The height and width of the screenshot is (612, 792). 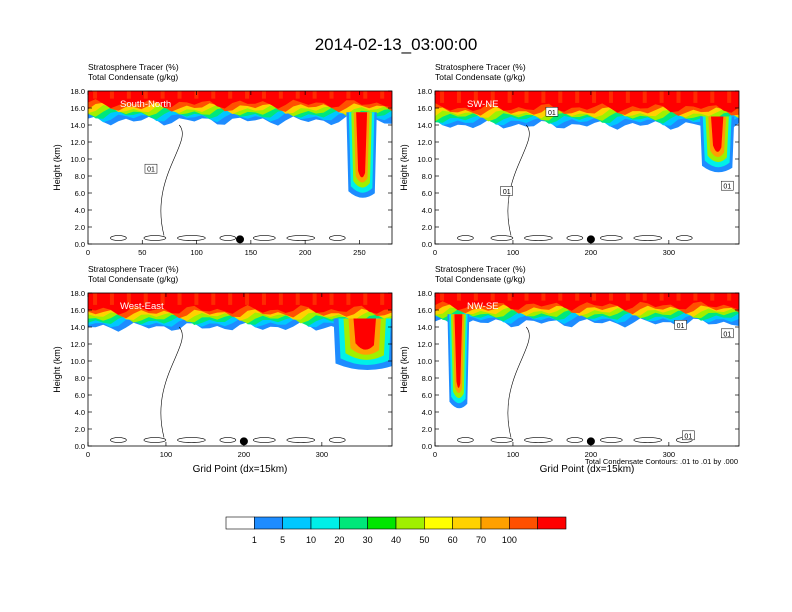 What do you see at coordinates (361, 155) in the screenshot?
I see `tracer-plume` at bounding box center [361, 155].